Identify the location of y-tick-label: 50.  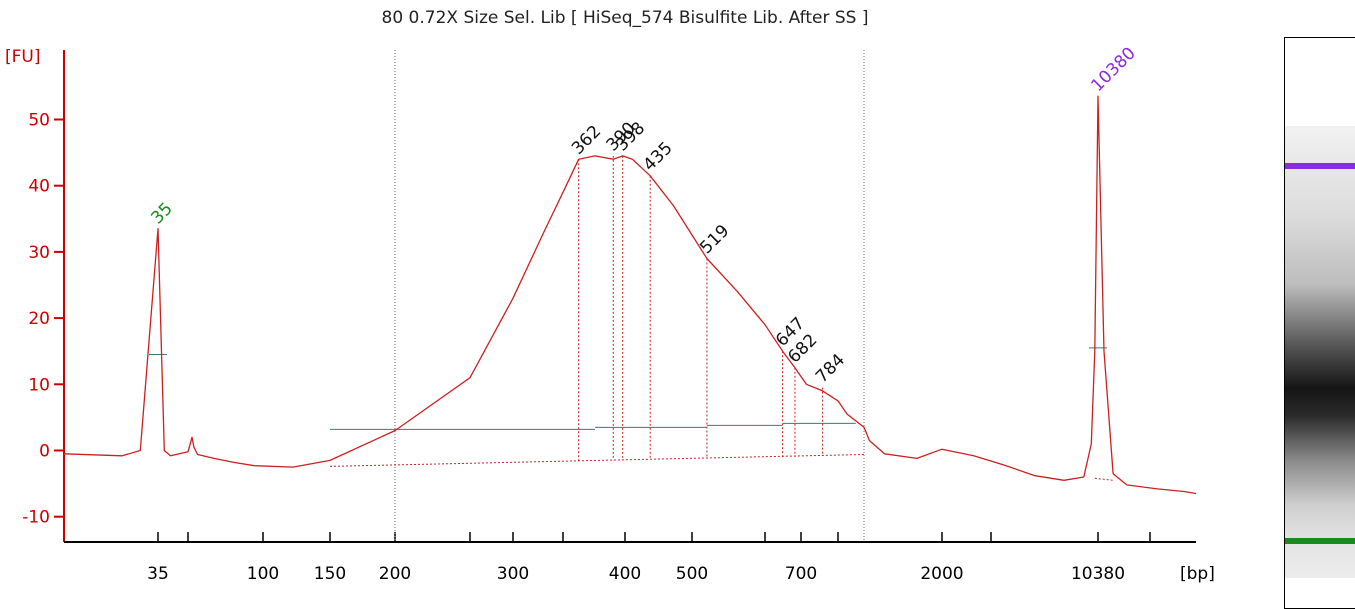
(39, 121).